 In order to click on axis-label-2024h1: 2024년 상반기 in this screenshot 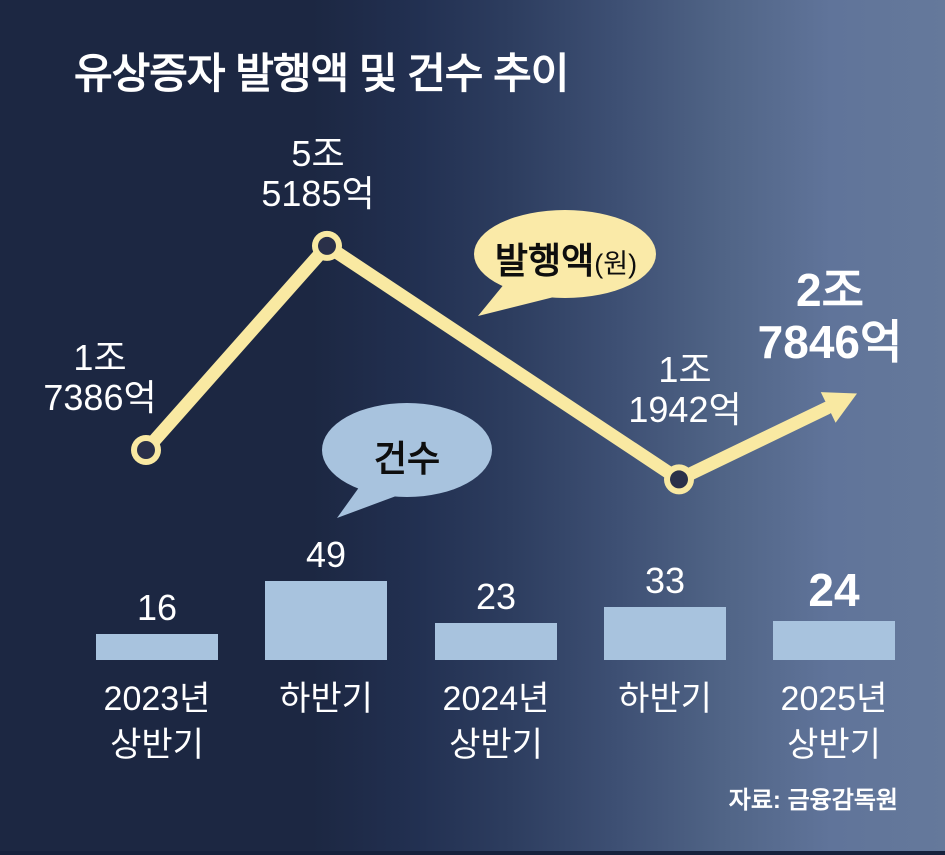, I will do `click(496, 722)`.